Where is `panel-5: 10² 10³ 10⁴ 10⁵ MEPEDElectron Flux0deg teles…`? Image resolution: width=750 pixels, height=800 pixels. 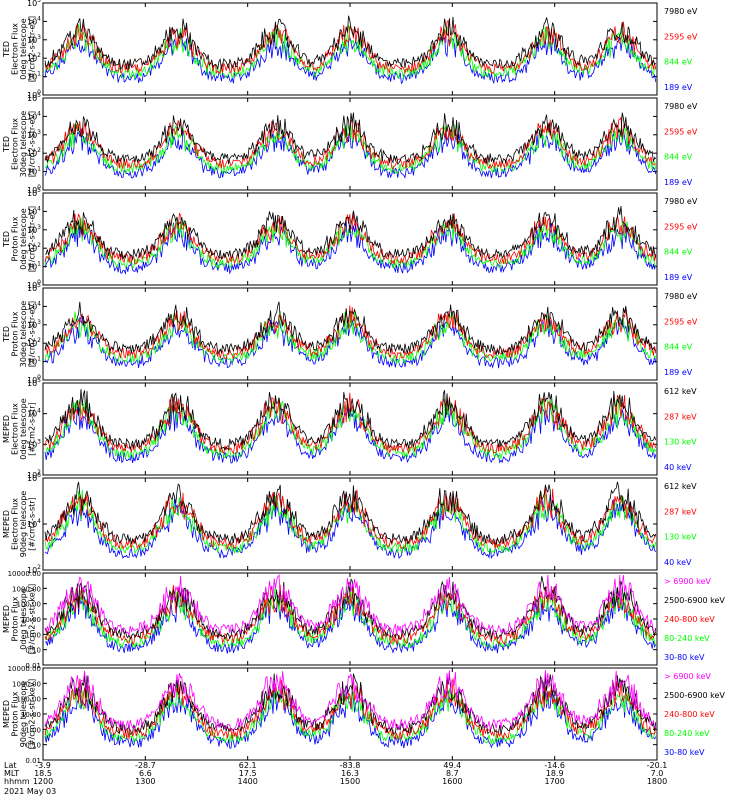 panel-5: 10² 10³ 10⁴ 10⁵ MEPEDElectron Flux0deg teles… is located at coordinates (349, 428).